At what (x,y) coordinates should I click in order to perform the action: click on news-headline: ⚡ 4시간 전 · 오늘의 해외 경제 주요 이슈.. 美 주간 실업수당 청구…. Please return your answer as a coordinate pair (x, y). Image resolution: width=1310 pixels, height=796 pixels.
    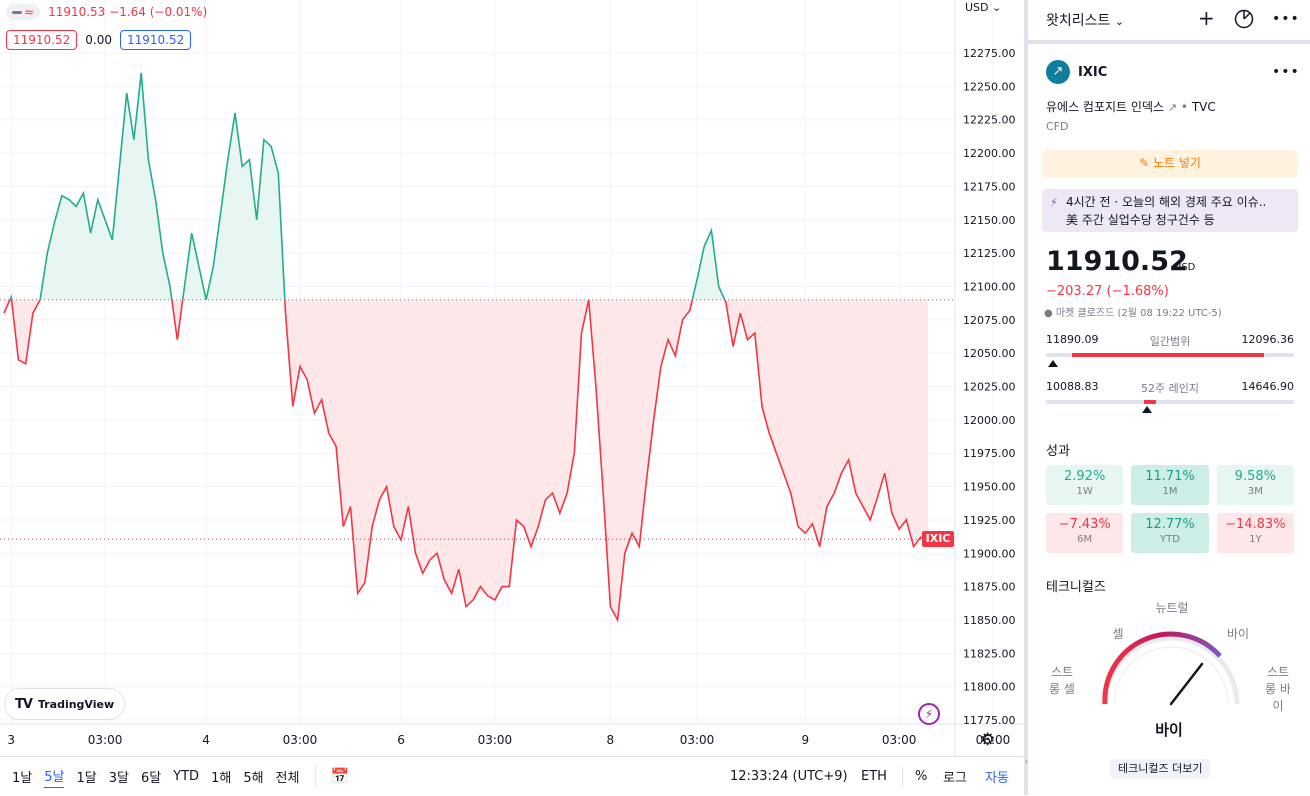
    Looking at the image, I should click on (1170, 210).